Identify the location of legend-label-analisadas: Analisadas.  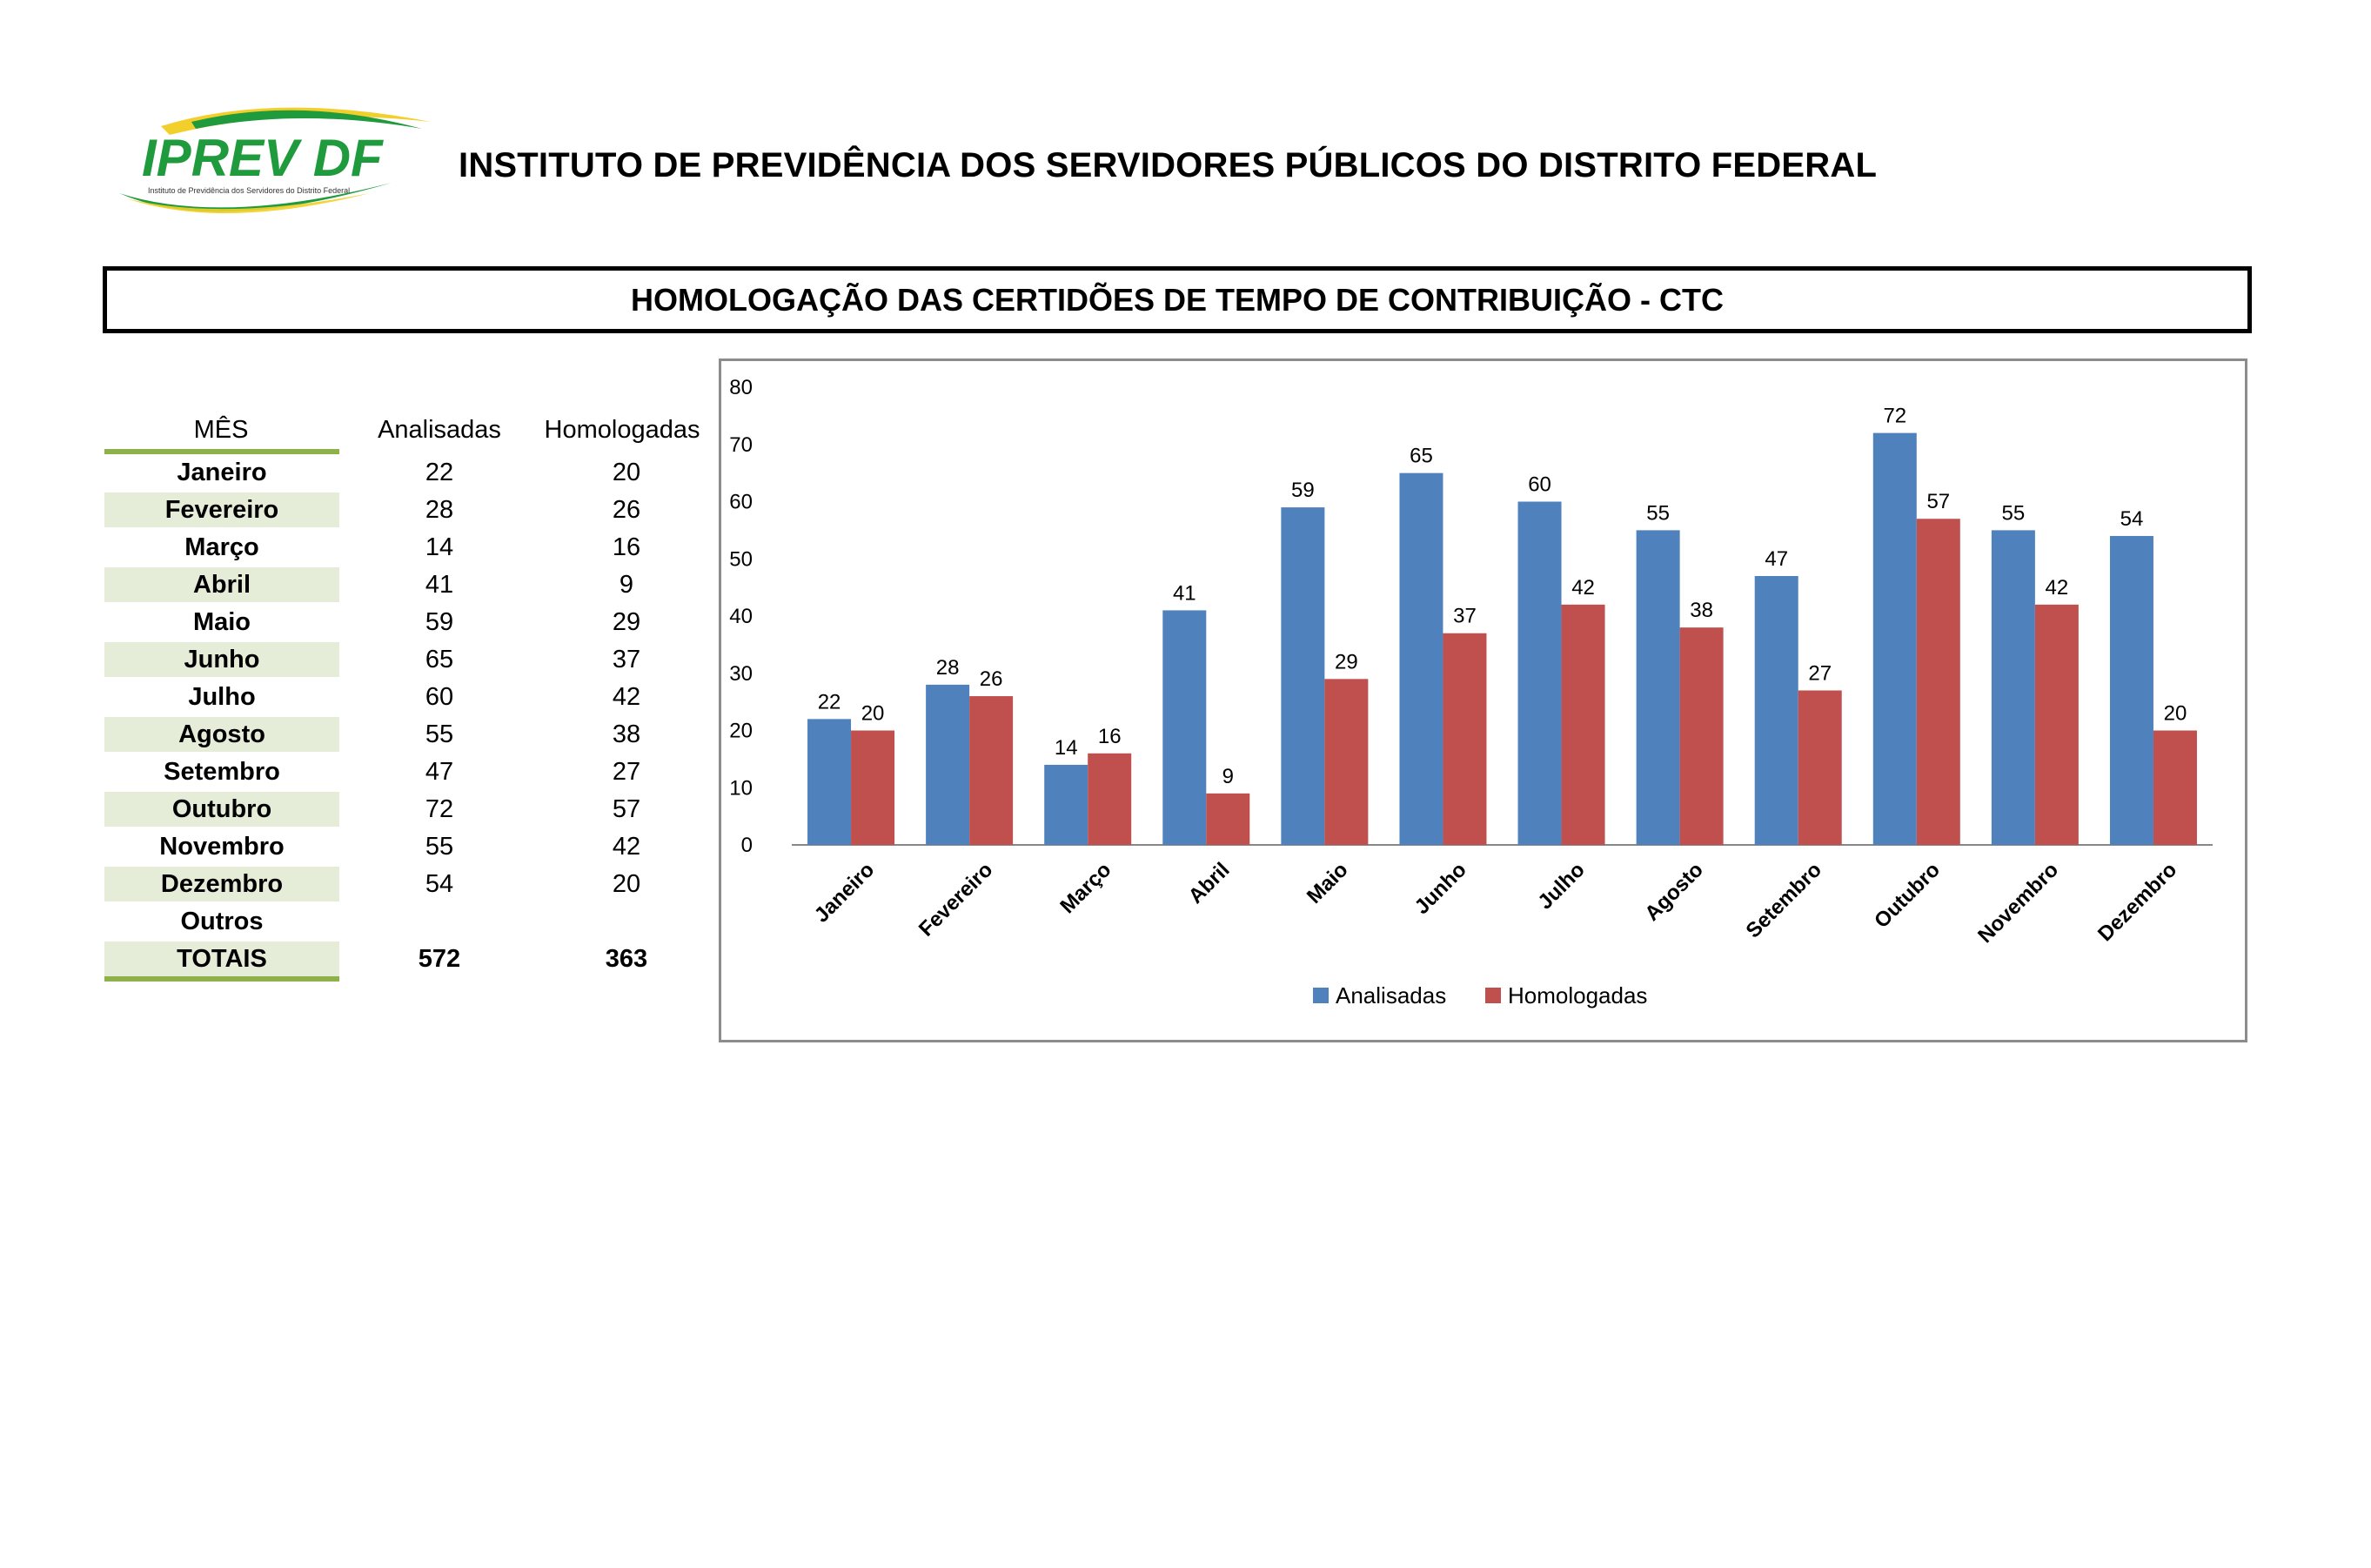
(1391, 995).